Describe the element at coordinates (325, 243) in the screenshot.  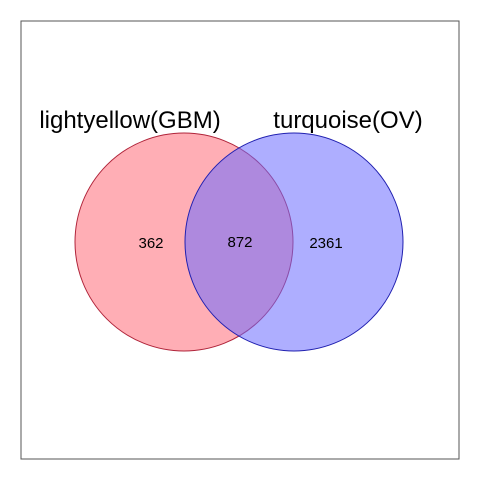
I see `count-ov-only: 2361` at that location.